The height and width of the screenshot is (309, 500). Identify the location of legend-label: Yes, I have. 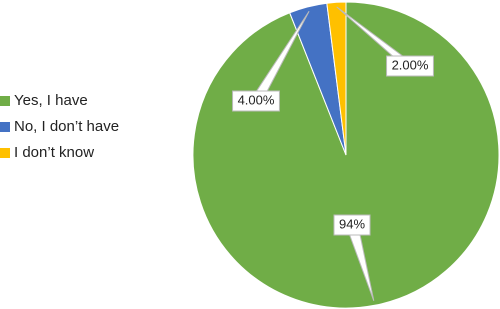
(51, 100).